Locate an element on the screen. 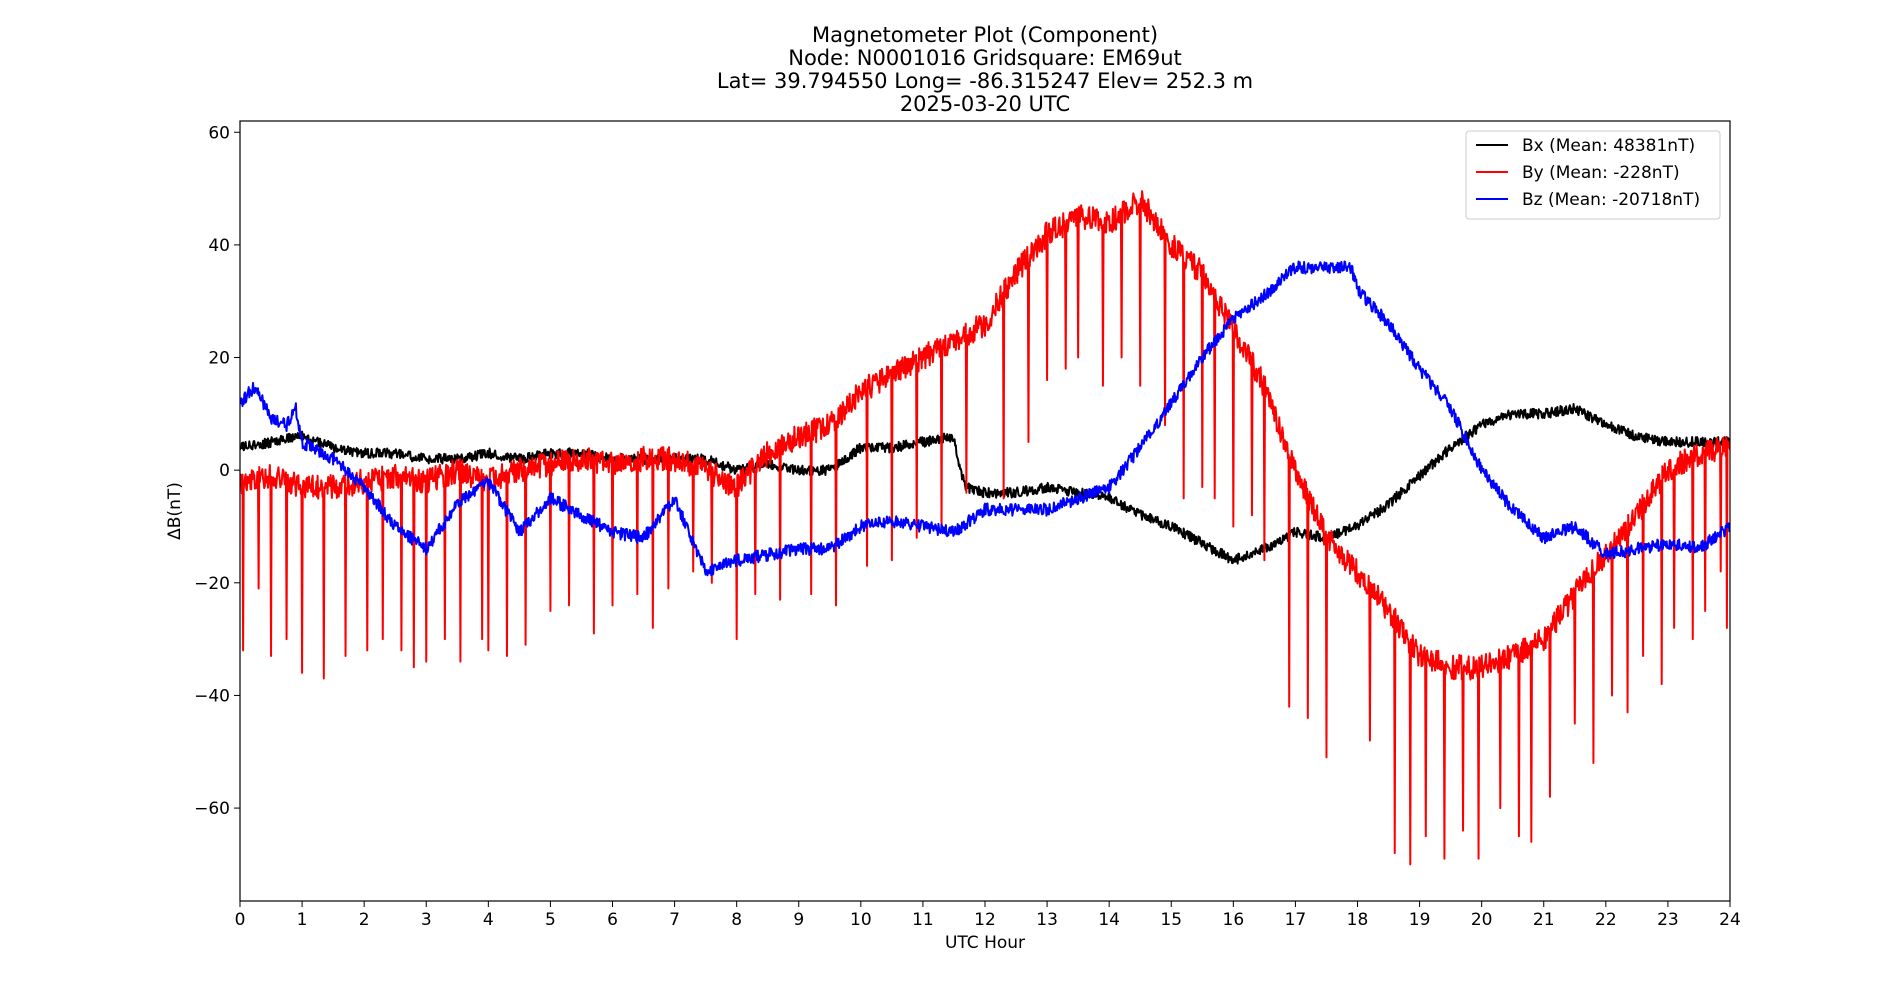 The height and width of the screenshot is (1000, 1900). x-axis: 0 1 2 3 4 5 6 7 8 9 10 11 12 13 14 15 16 17 18 19 20 21 22 23 24 is located at coordinates (988, 915).